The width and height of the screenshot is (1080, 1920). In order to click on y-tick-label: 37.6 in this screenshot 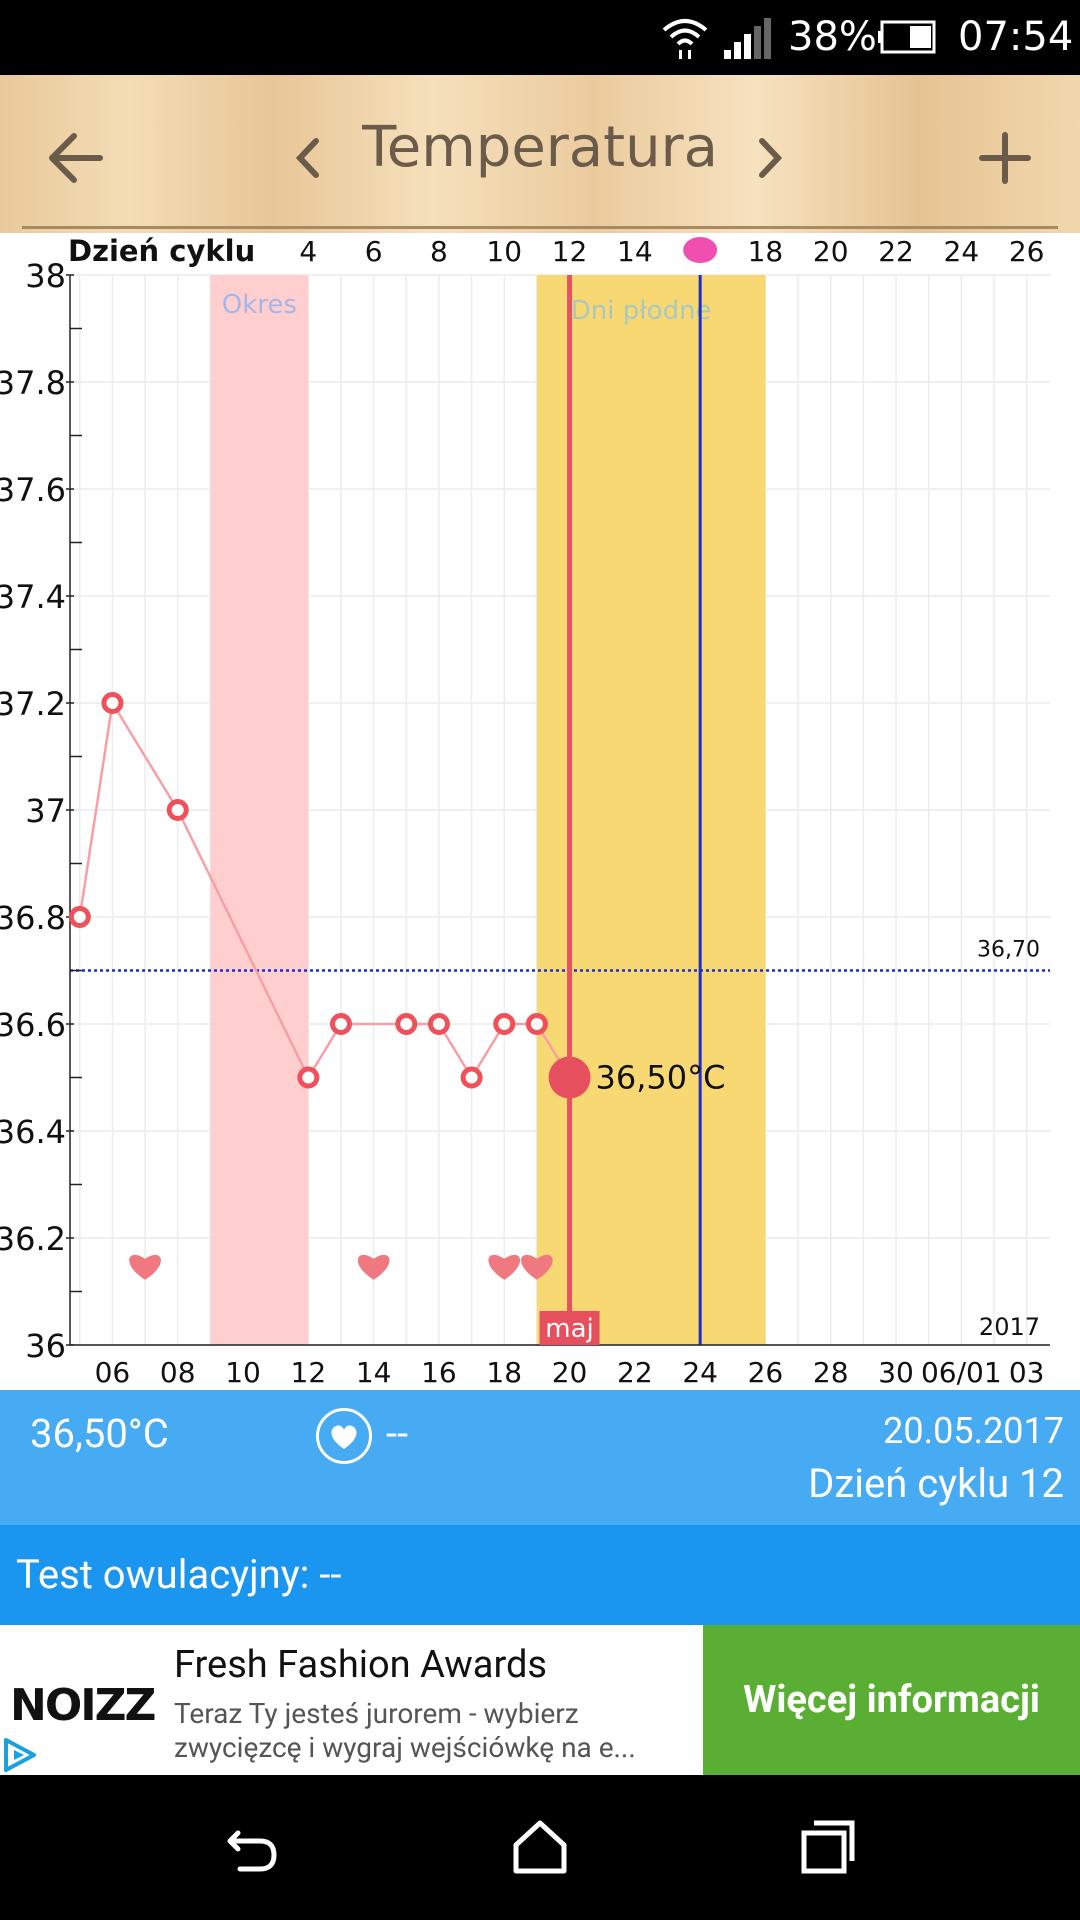, I will do `click(33, 490)`.